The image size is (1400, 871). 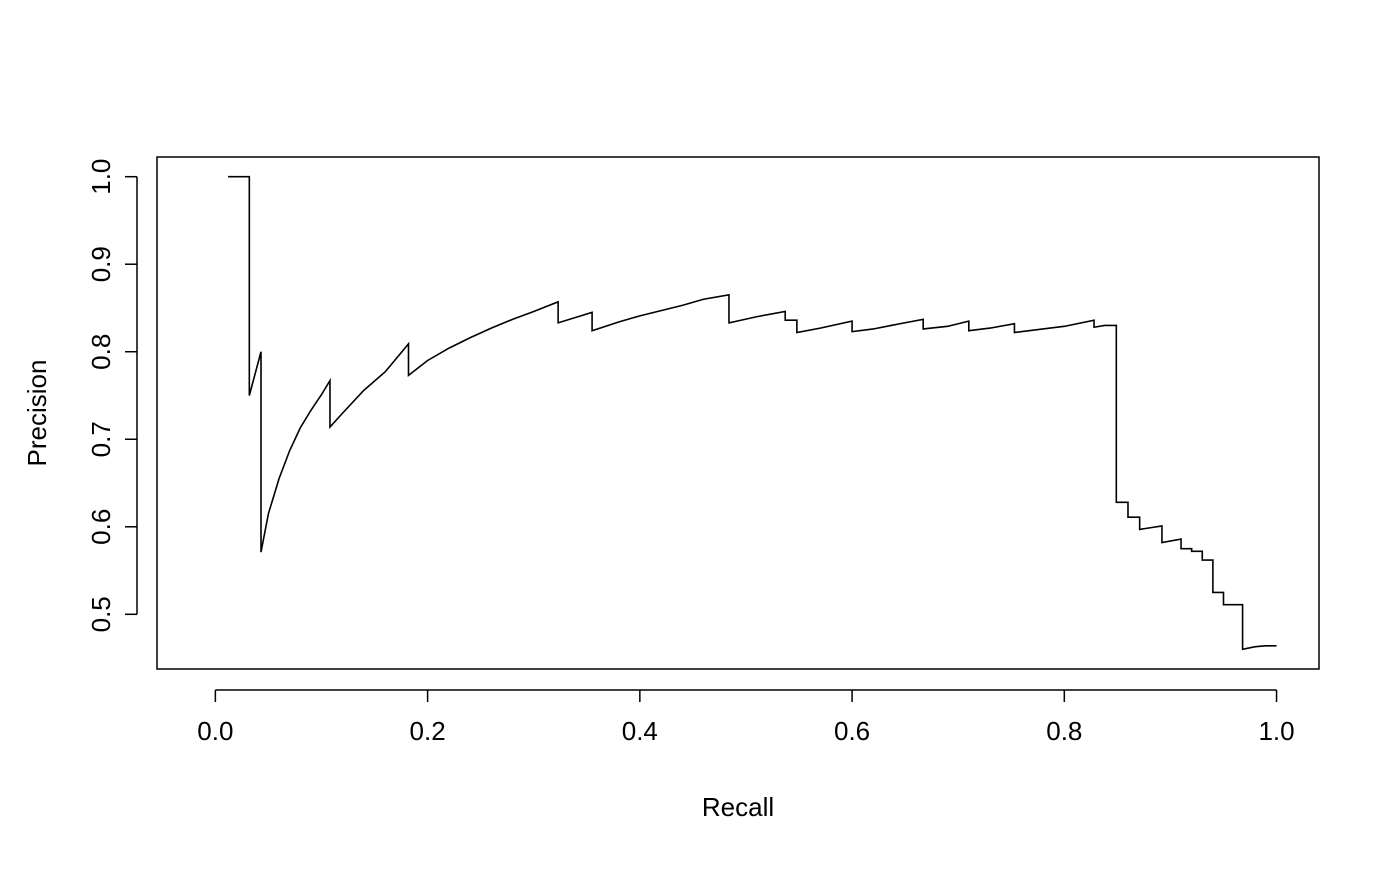 I want to click on x-tick-label: 1.0, so click(x=1276, y=731).